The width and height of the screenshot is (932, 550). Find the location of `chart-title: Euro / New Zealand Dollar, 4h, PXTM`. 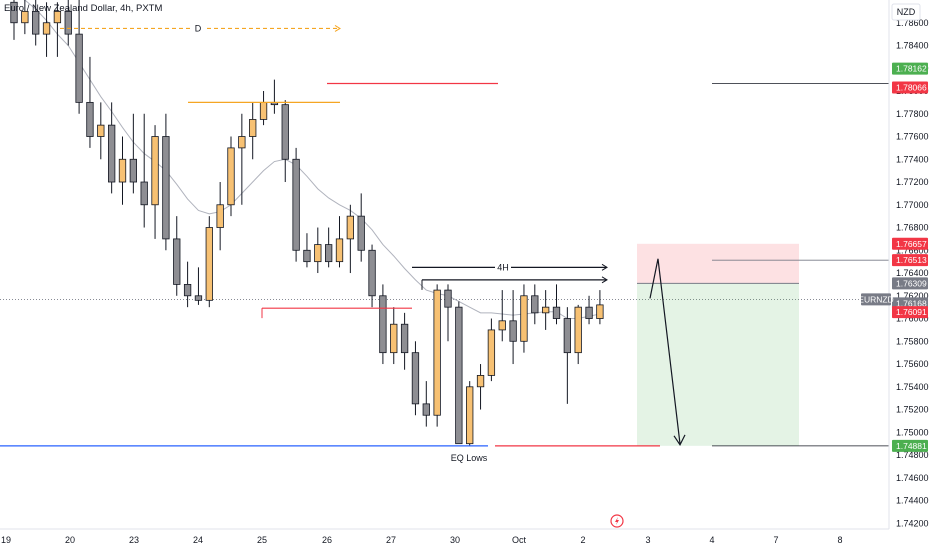

chart-title: Euro / New Zealand Dollar, 4h, PXTM is located at coordinates (83, 8).